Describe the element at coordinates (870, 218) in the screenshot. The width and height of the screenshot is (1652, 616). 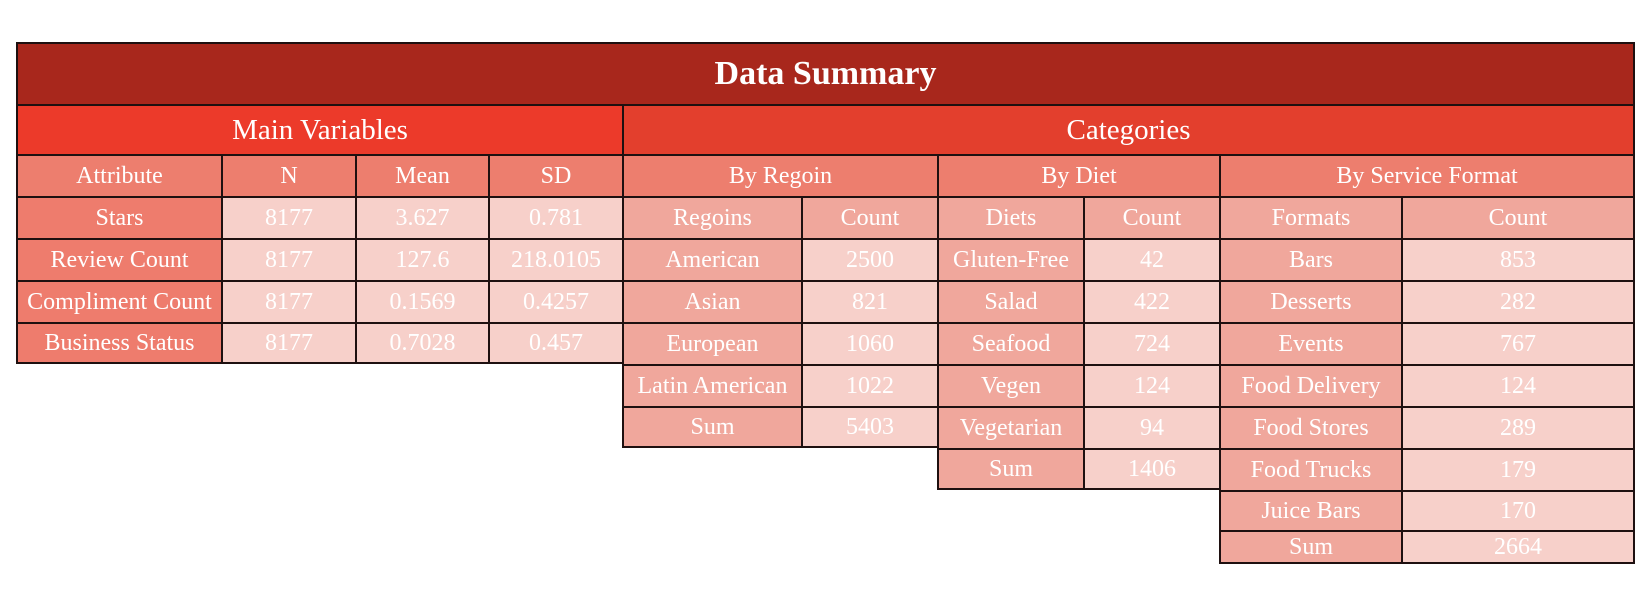
I see `subheader-region-count: Count` at that location.